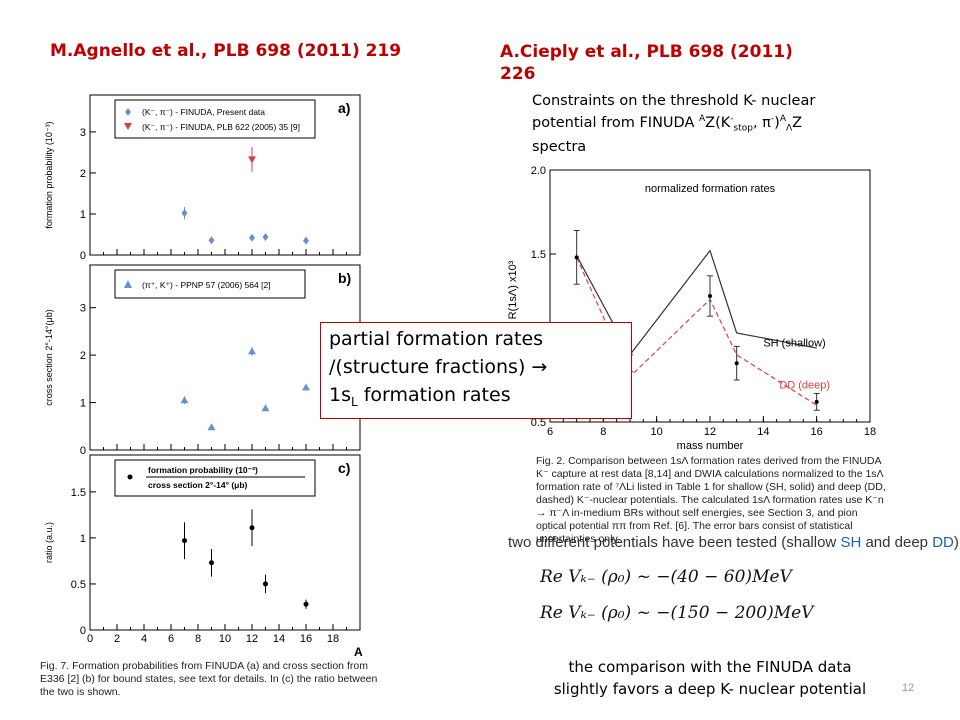 Image resolution: width=960 pixels, height=720 pixels. I want to click on panel-label: b), so click(344, 278).